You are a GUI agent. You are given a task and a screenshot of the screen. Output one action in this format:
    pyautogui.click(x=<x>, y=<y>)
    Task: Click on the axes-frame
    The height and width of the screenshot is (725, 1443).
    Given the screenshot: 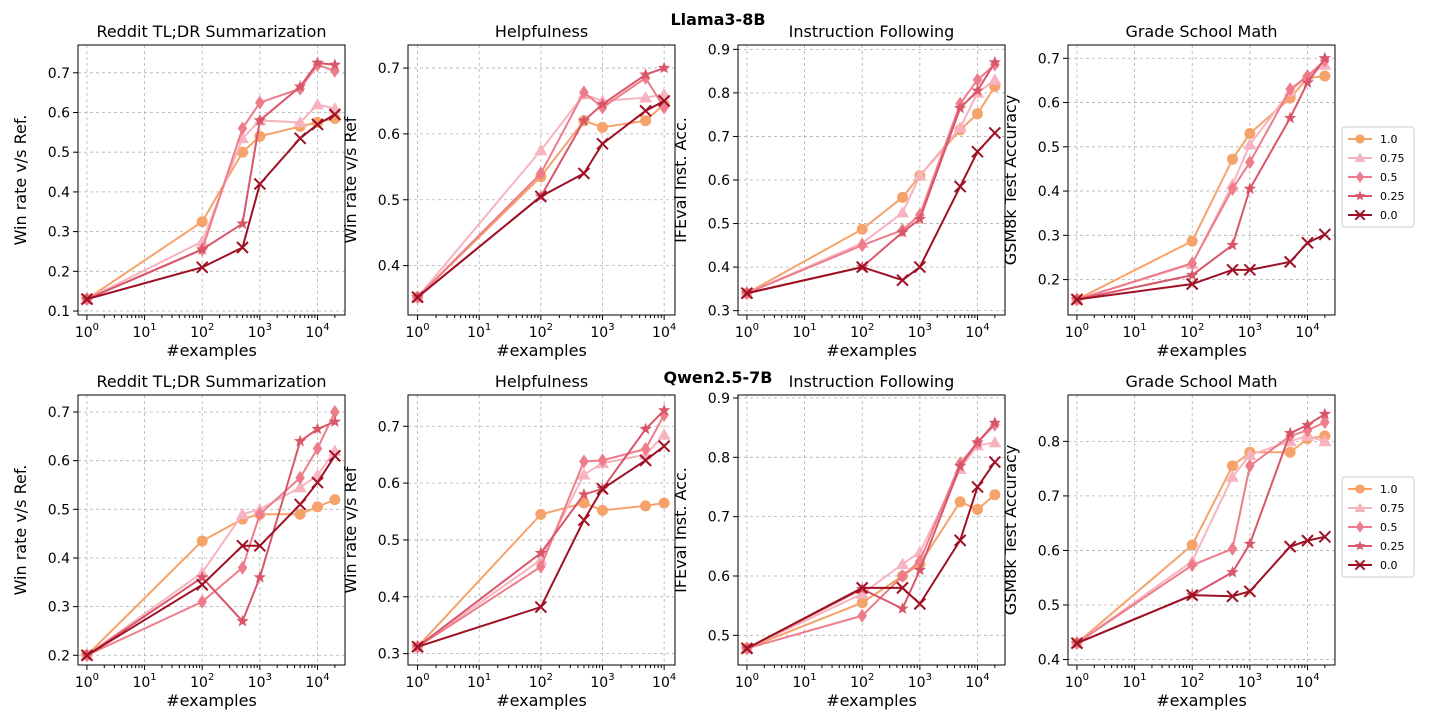 What is the action you would take?
    pyautogui.click(x=541, y=180)
    